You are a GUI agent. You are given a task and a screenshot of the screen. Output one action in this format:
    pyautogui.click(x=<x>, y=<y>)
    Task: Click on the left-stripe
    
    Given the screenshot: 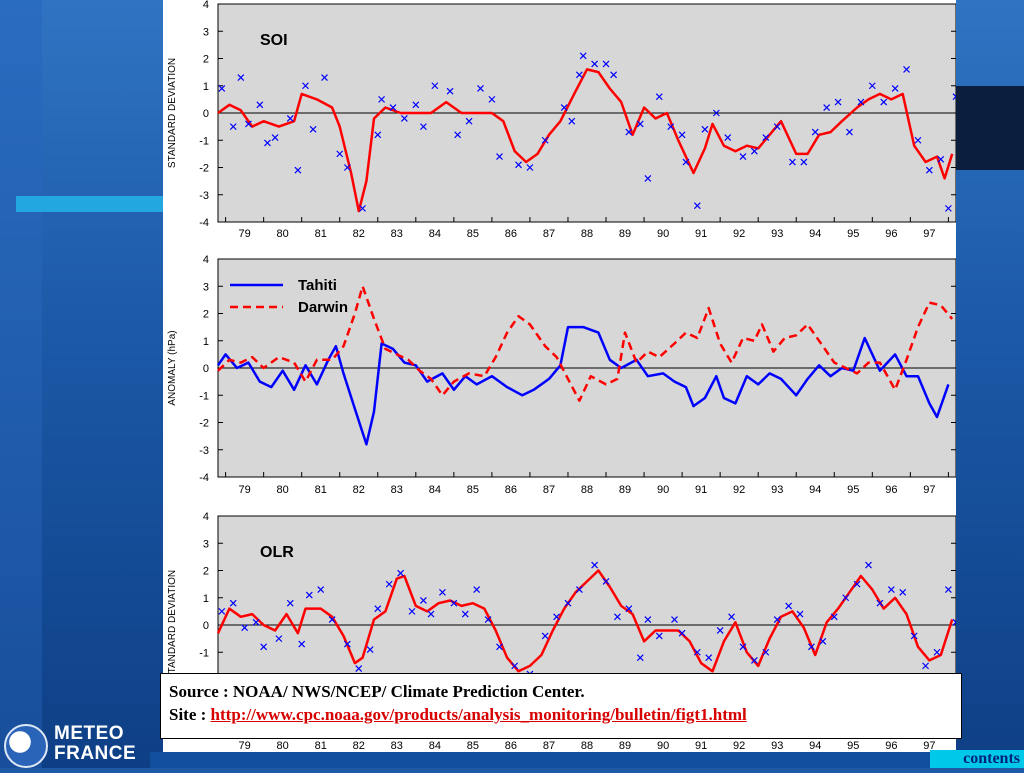 What is the action you would take?
    pyautogui.click(x=21, y=384)
    